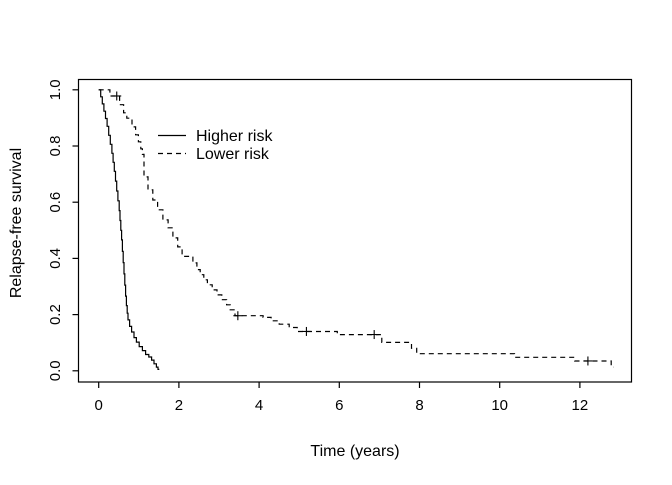 The width and height of the screenshot is (672, 485). What do you see at coordinates (580, 405) in the screenshot?
I see `x-tick-label: 12` at bounding box center [580, 405].